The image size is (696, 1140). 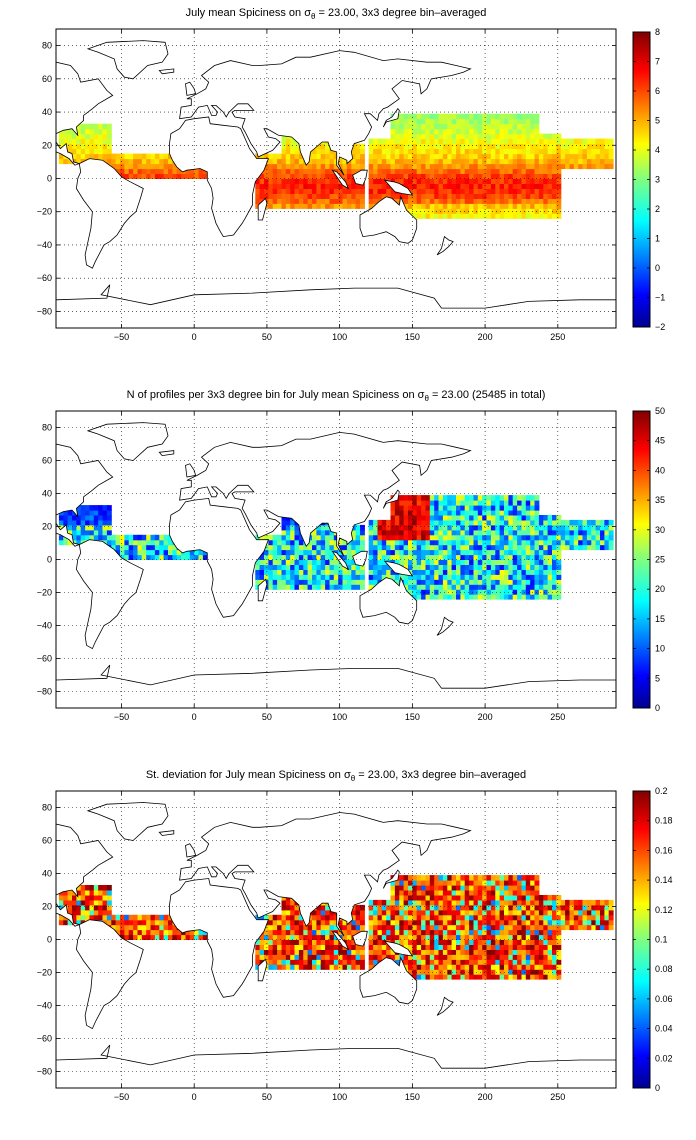 I want to click on coastline, so click(x=445, y=1006).